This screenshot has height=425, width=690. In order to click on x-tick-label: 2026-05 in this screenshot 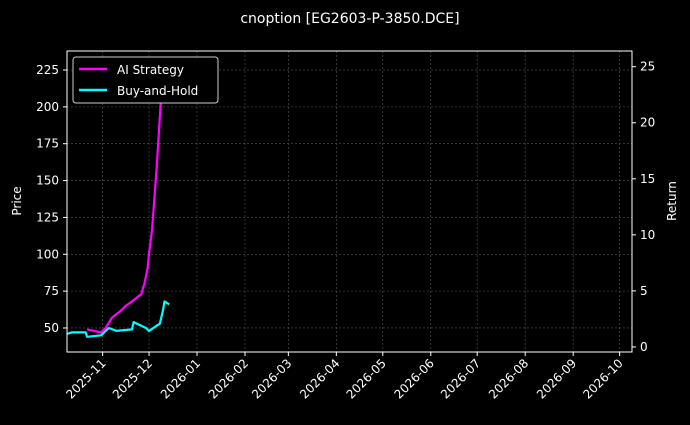, I will do `click(366, 378)`.